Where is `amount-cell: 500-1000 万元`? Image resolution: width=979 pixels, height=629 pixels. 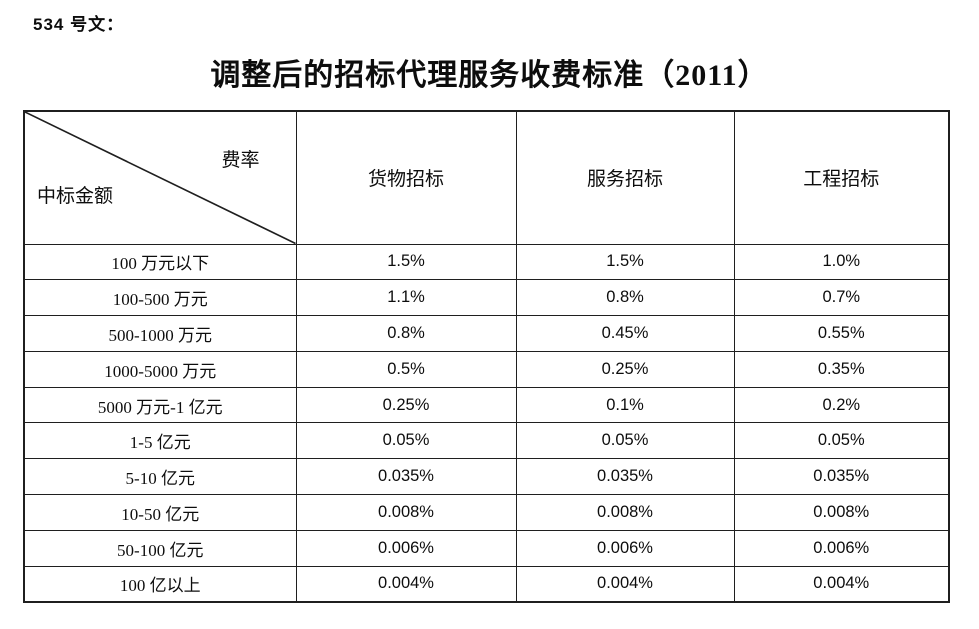 amount-cell: 500-1000 万元 is located at coordinates (160, 333).